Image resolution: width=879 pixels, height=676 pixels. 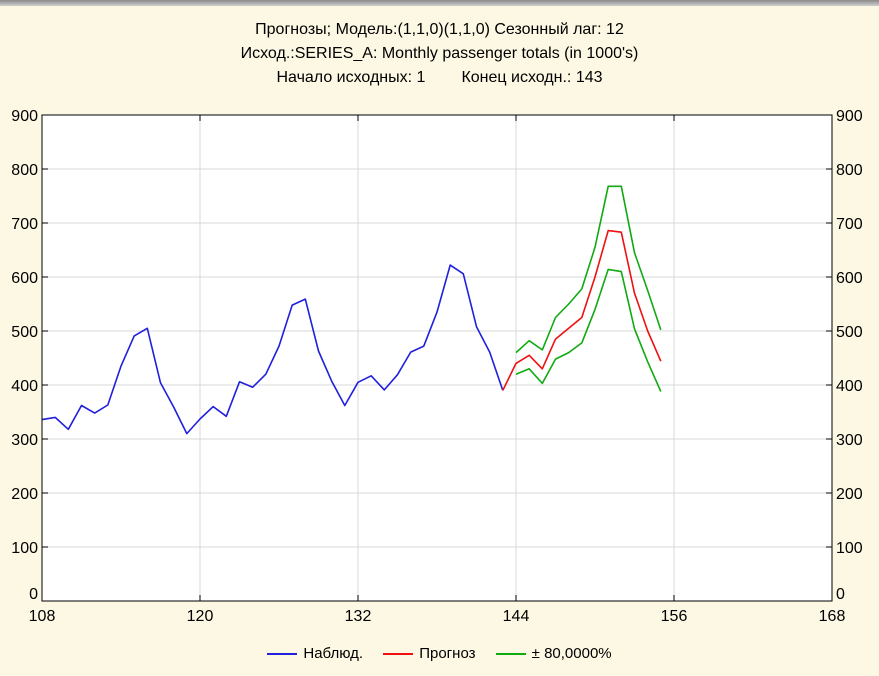 I want to click on legend-label-forecast: Прогноз, so click(x=447, y=653).